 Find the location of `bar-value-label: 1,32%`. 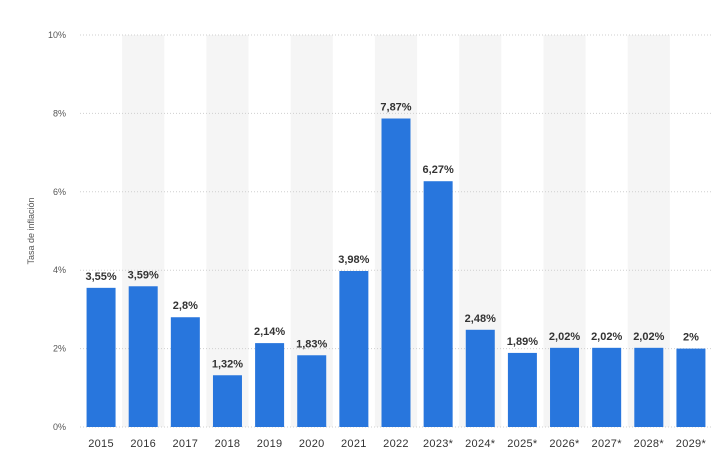

bar-value-label: 1,32% is located at coordinates (227, 364).